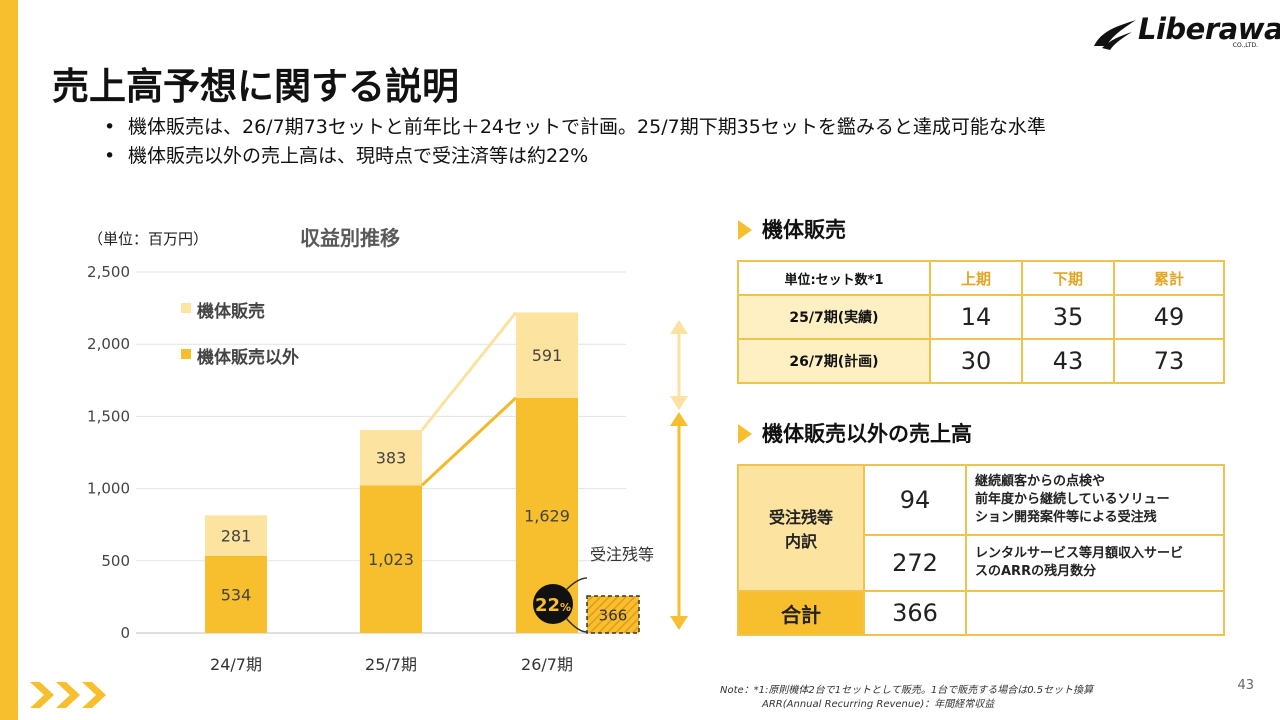  Describe the element at coordinates (68, 695) in the screenshot. I see `decorative-chevrons-icon` at that location.